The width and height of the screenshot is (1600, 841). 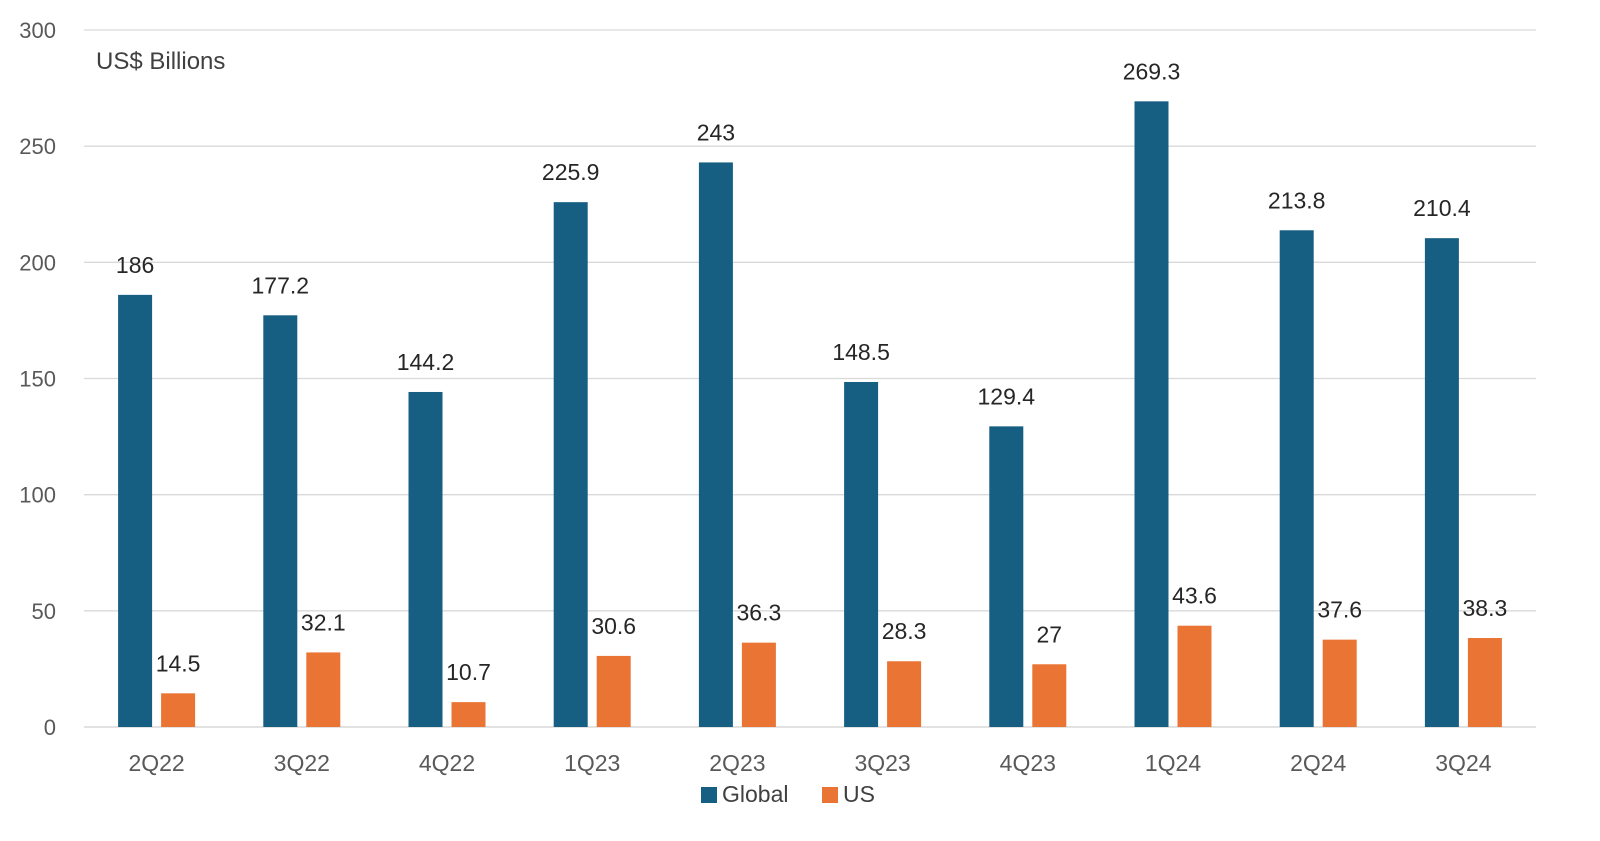 What do you see at coordinates (1194, 676) in the screenshot?
I see `bar-us-1Q24` at bounding box center [1194, 676].